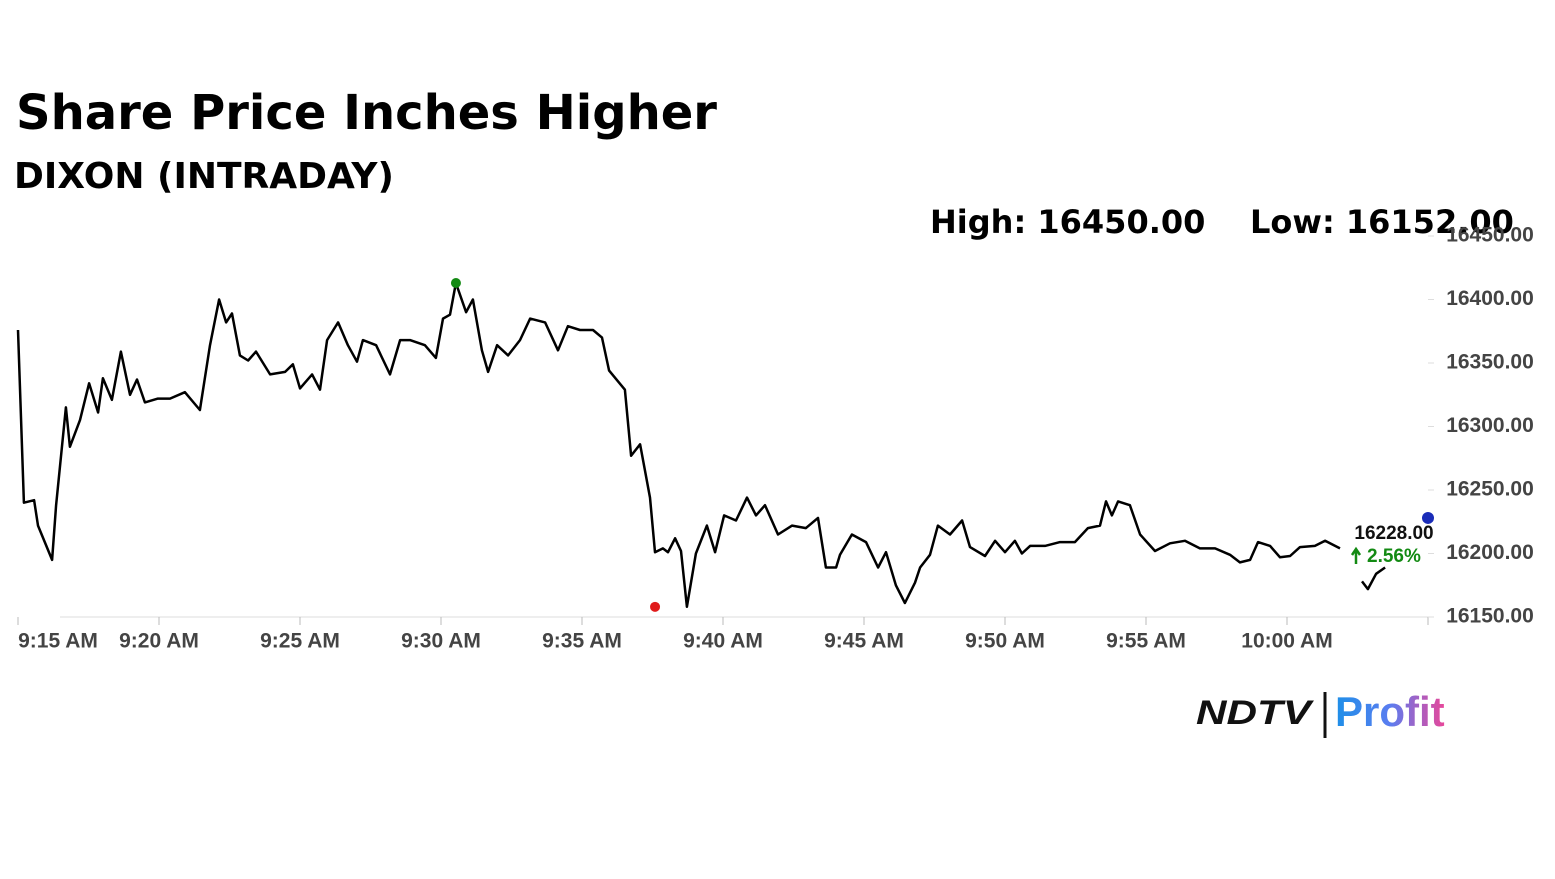 The width and height of the screenshot is (1555, 879). Describe the element at coordinates (300, 641) in the screenshot. I see `x-tick-label: 9:25 AM` at that location.